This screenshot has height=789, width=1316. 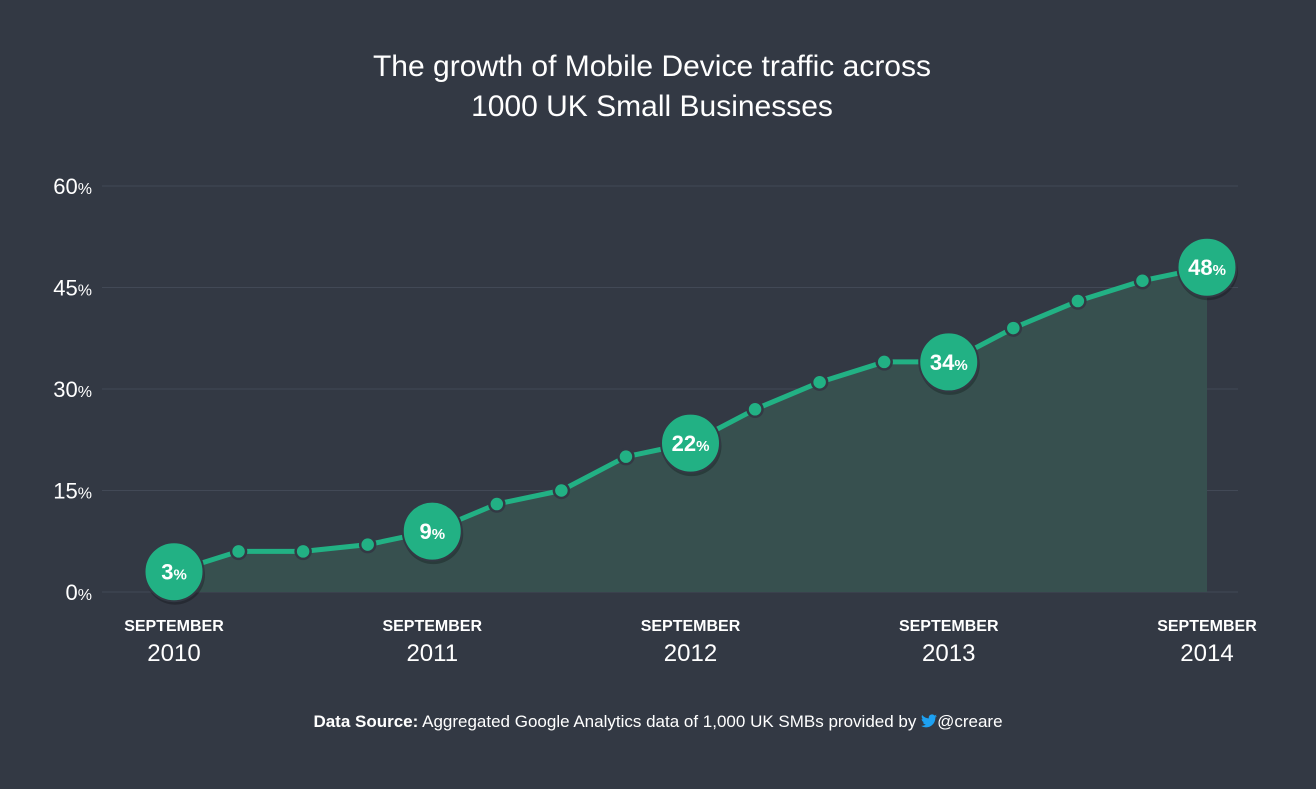 I want to click on data-label-bubble: 3%, so click(x=174, y=573).